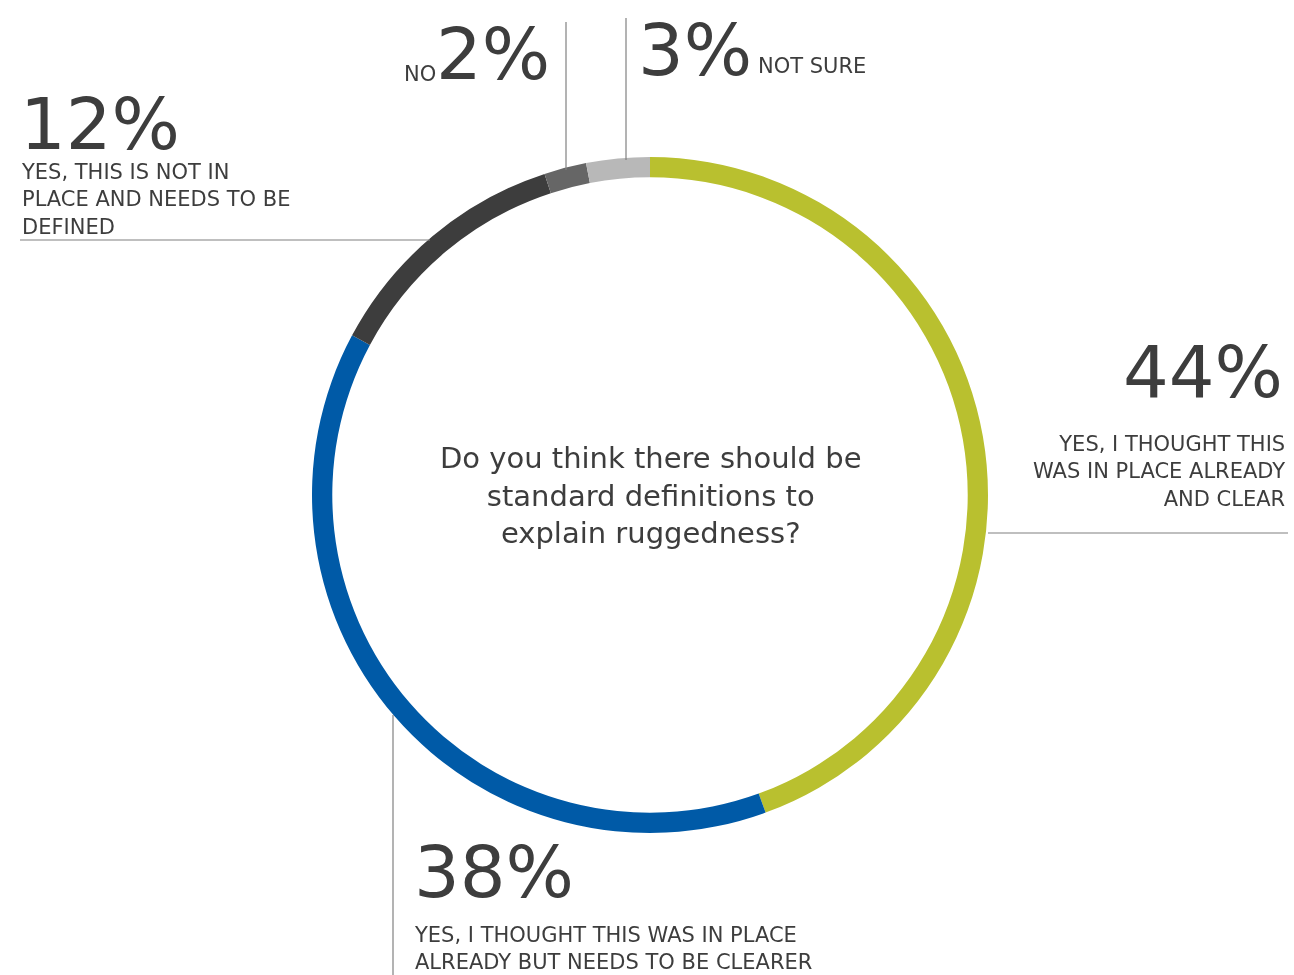 The height and width of the screenshot is (975, 1294). I want to click on data-label: 3%, so click(695, 50).